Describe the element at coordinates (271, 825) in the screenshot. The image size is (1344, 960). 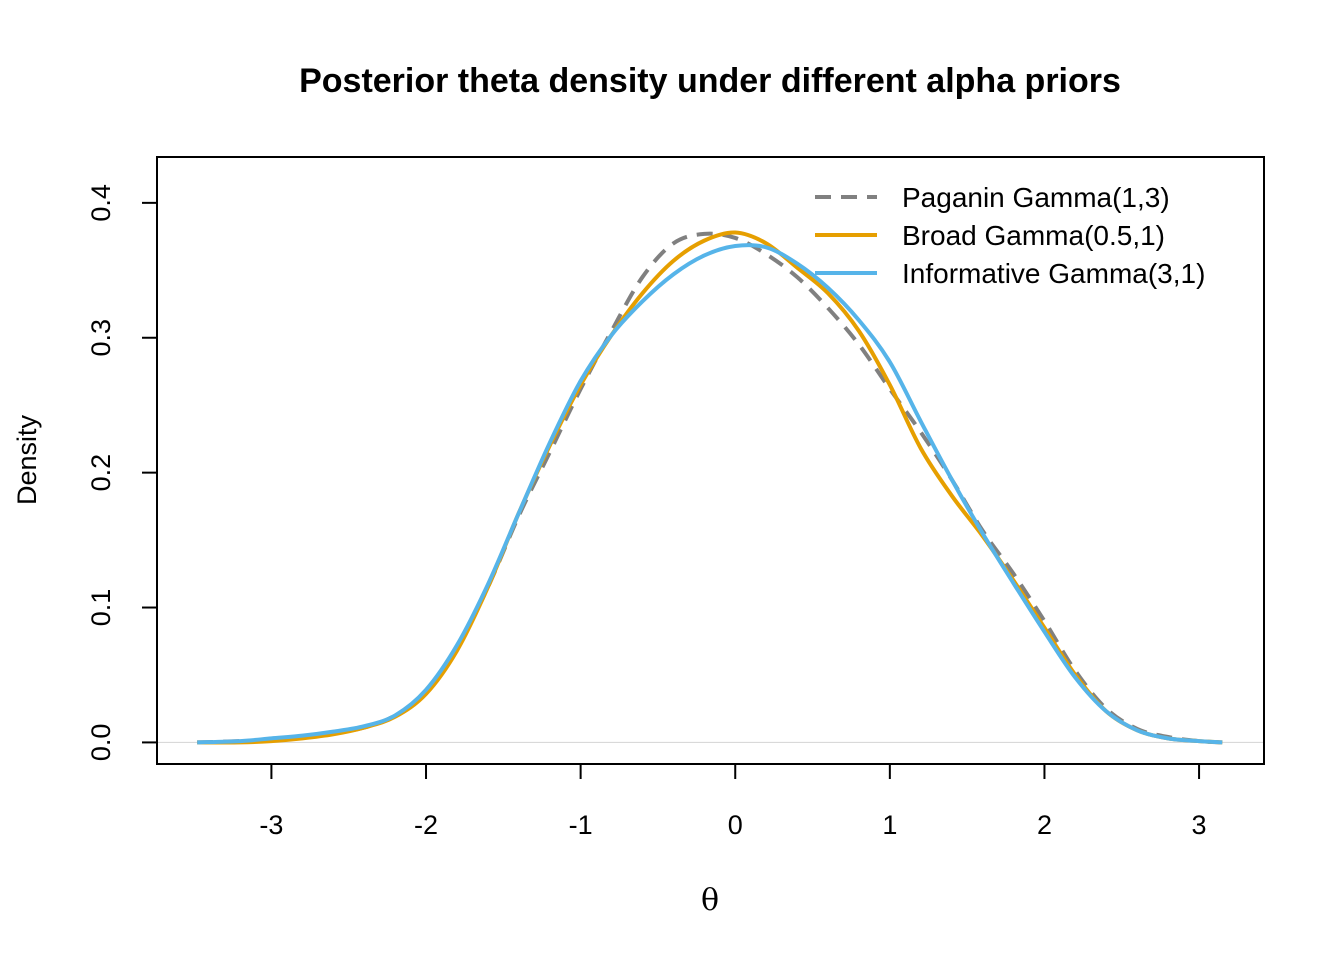
I see `x-tick-label: -3` at that location.